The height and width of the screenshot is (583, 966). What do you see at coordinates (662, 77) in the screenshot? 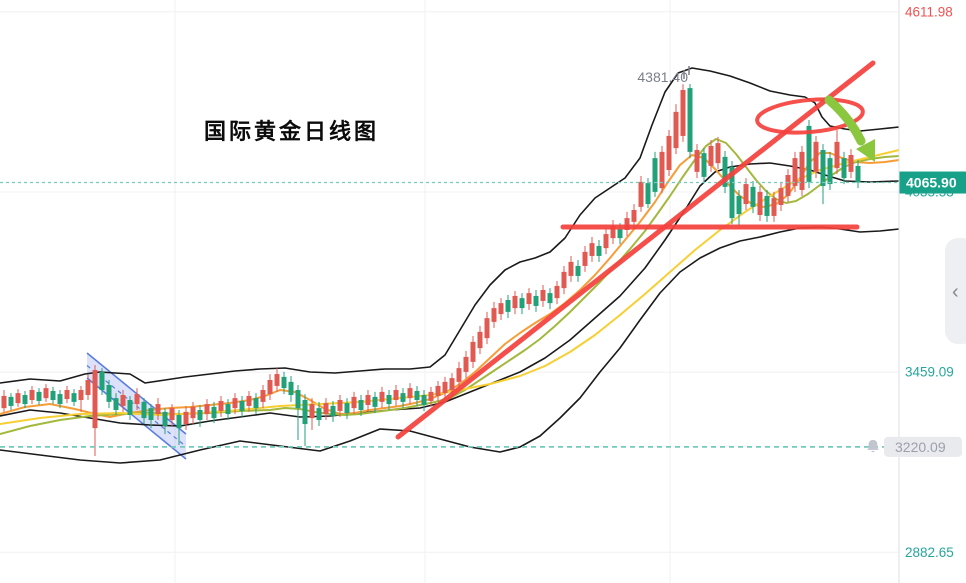
I see `peak-price-label: 4381.40` at bounding box center [662, 77].